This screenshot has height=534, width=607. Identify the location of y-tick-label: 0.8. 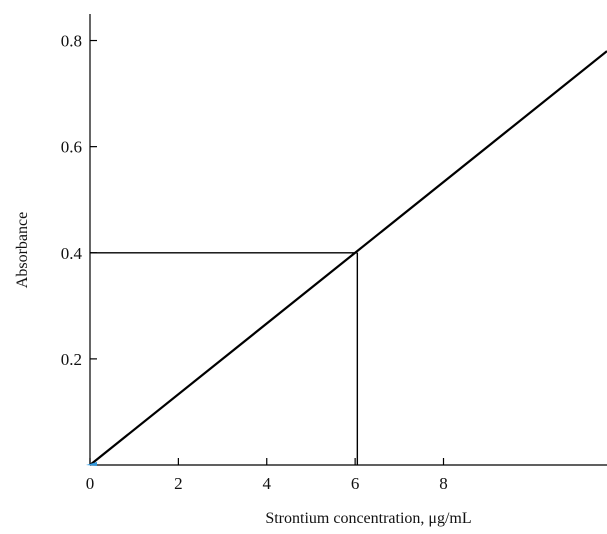
(71, 41).